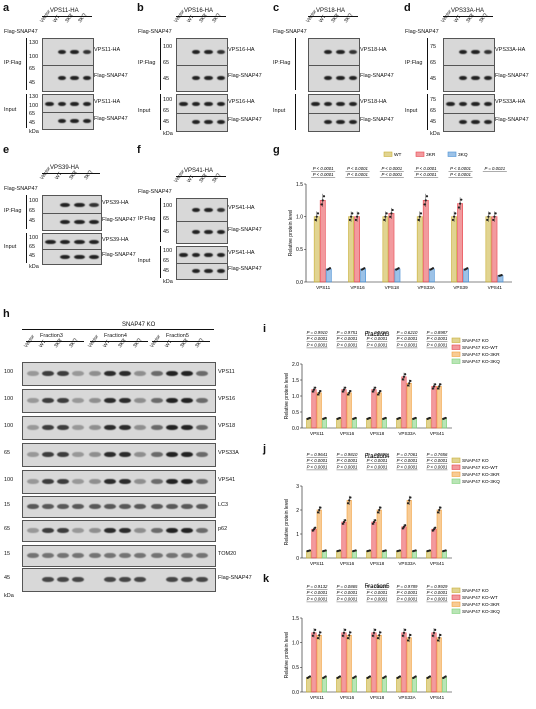 This screenshot has width=536, height=709. What do you see at coordinates (160, 262) in the screenshot?
I see `panel_f-bracket` at bounding box center [160, 262].